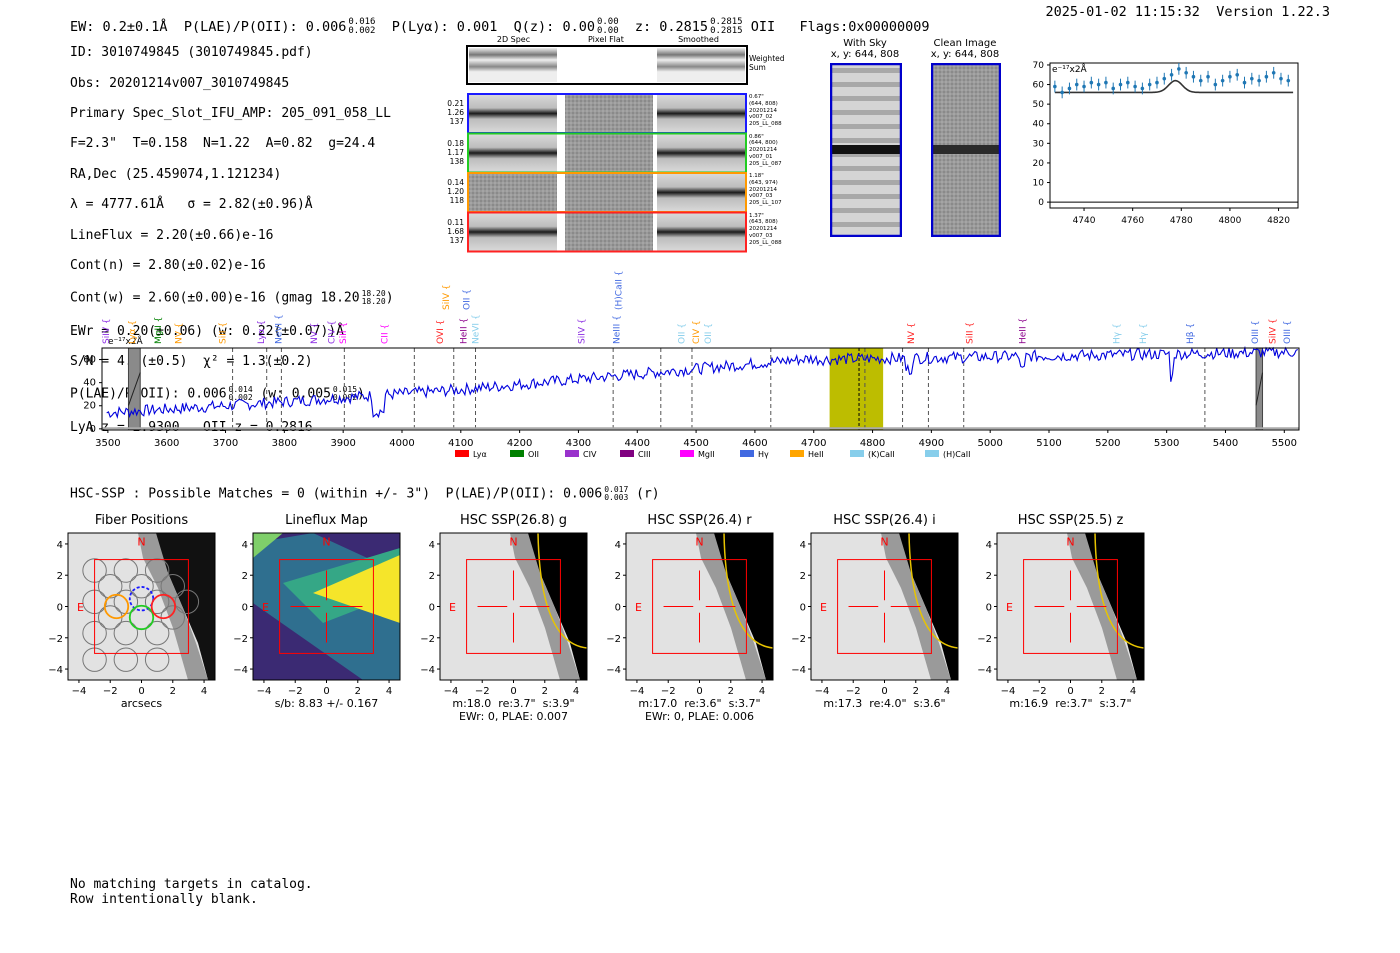 The image size is (1400, 953). I want to click on hsc-panel-0: N E −4 −4 −2 −2 0 0 2 2 4 4, so click(132, 614).